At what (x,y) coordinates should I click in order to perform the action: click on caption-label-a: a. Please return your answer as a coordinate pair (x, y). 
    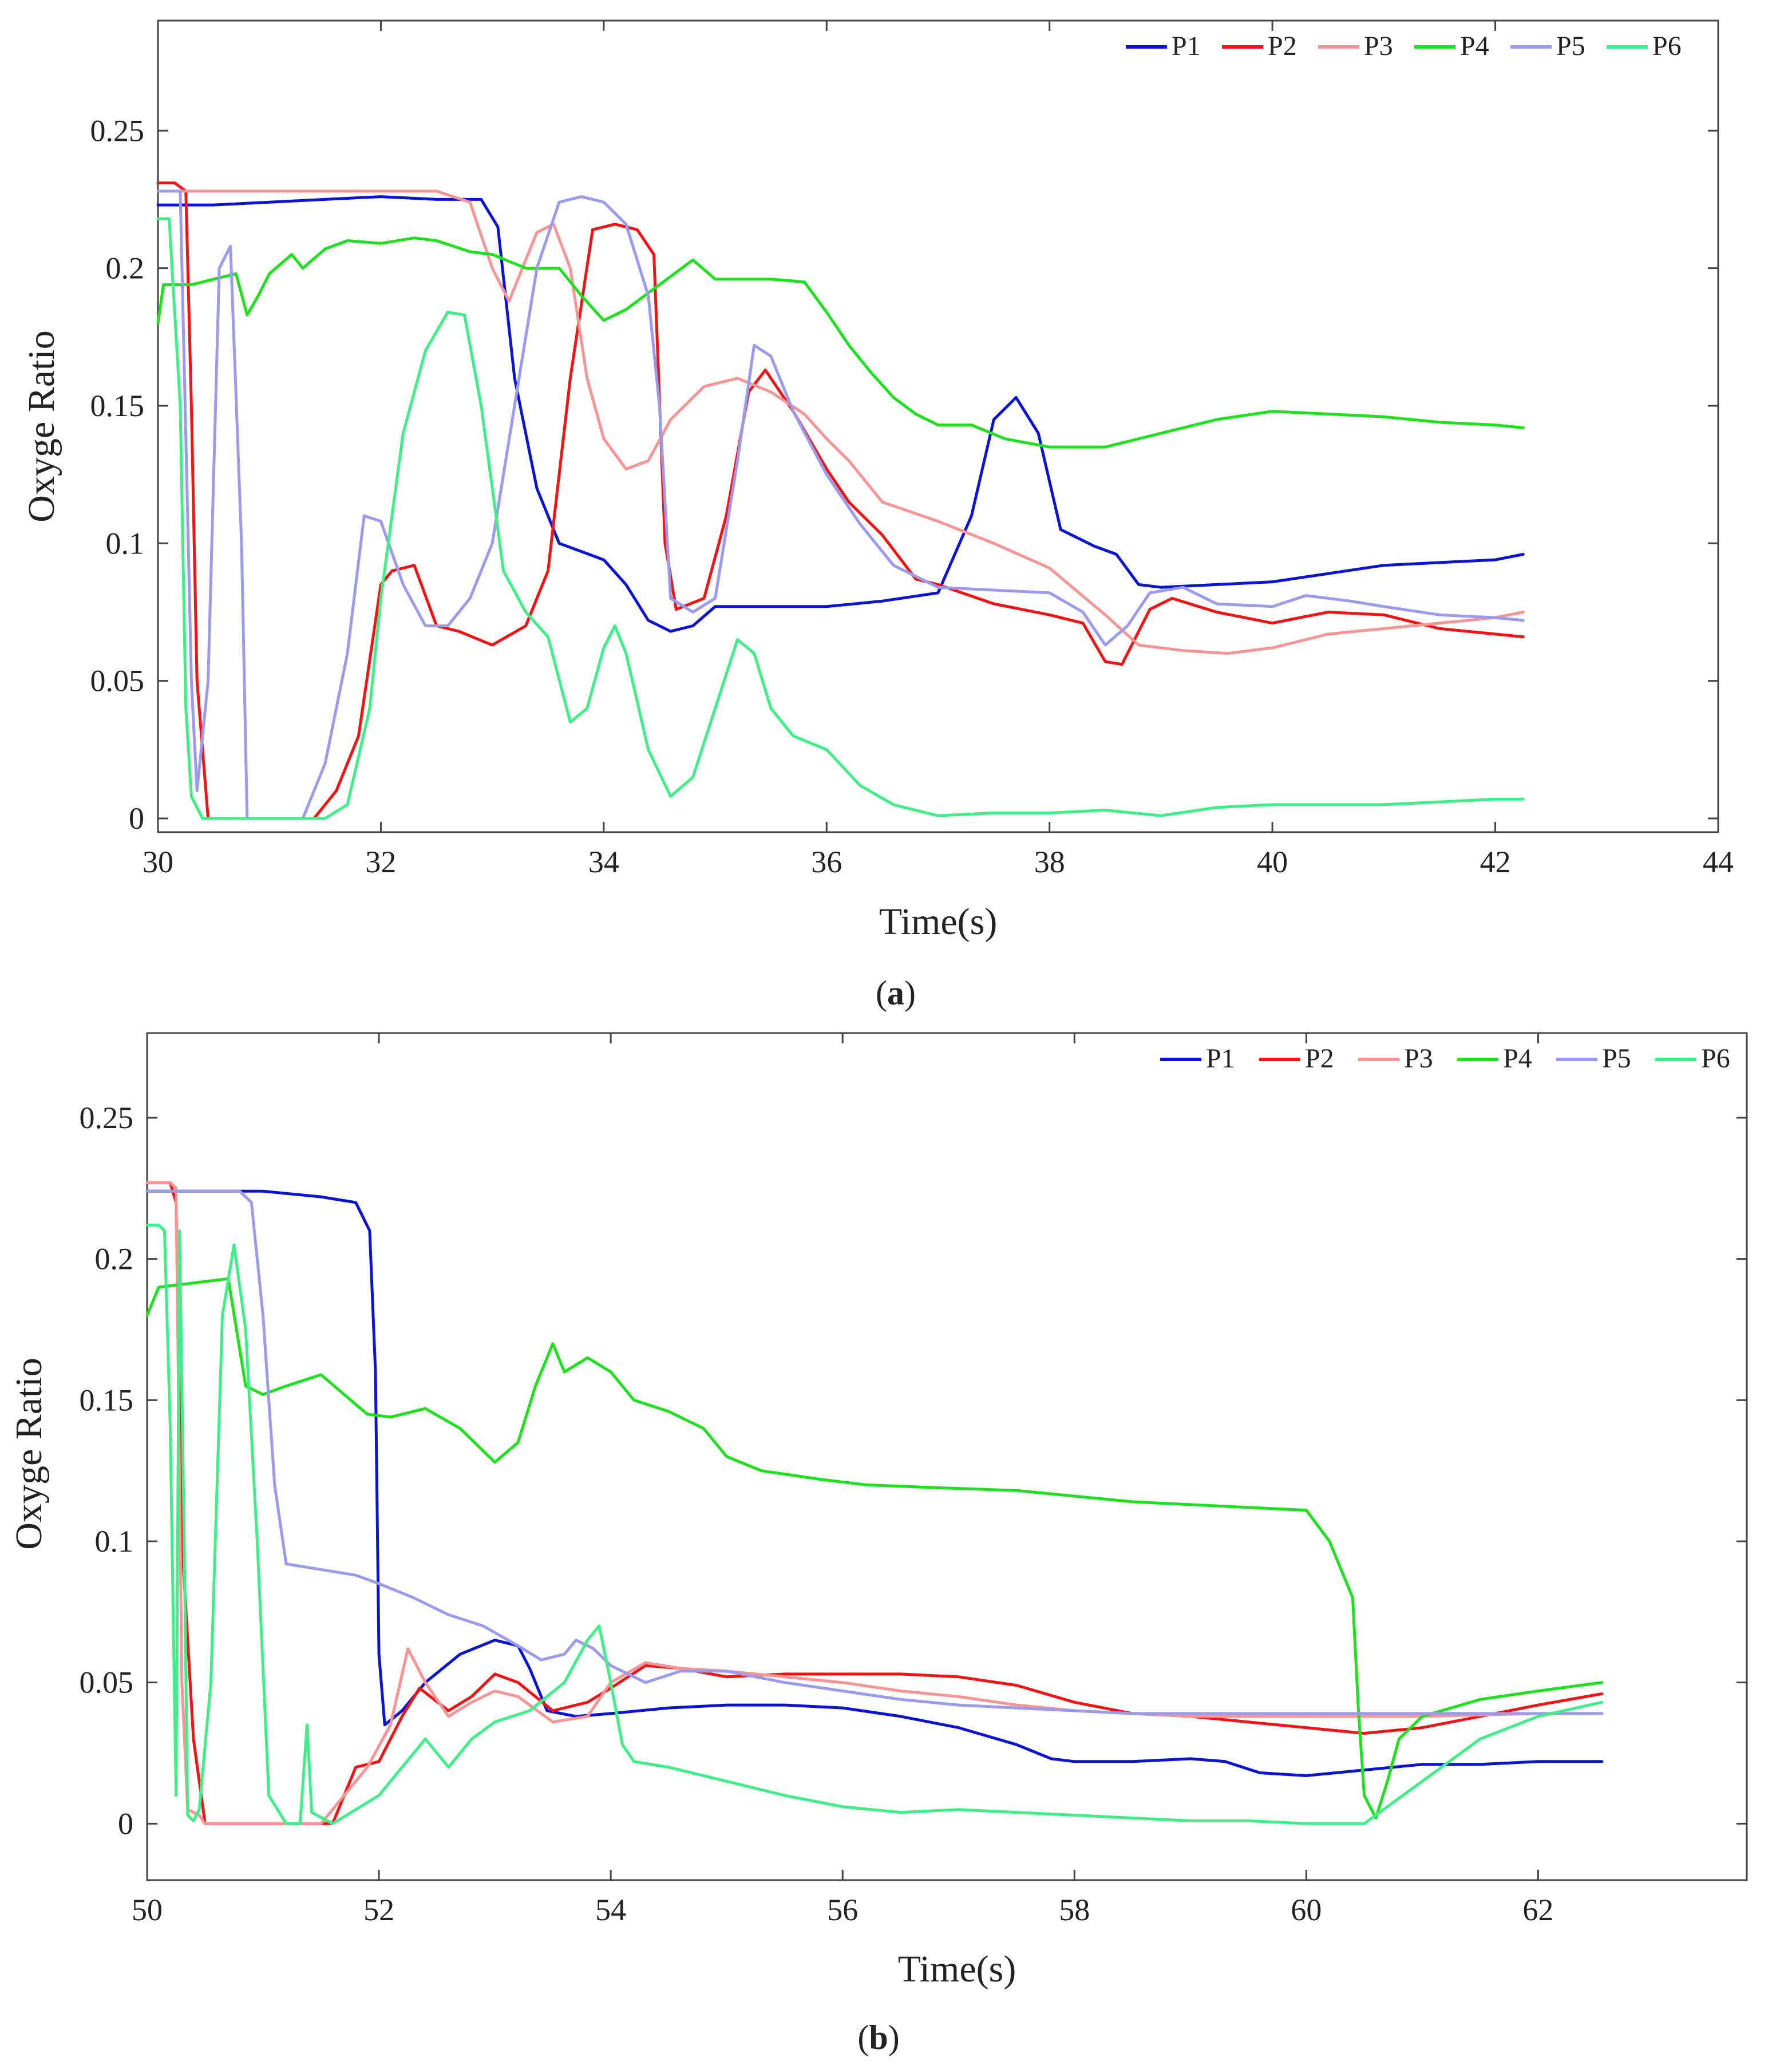
    Looking at the image, I should click on (895, 993).